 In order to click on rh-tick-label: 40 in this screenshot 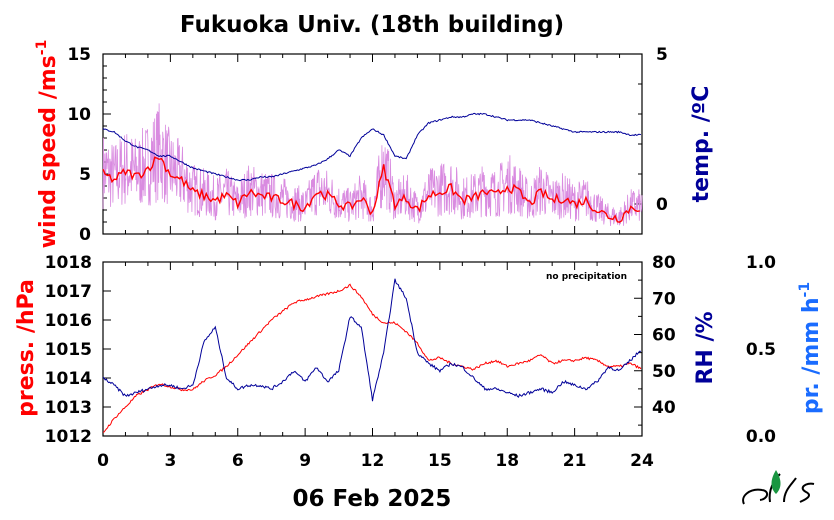, I will do `click(664, 408)`.